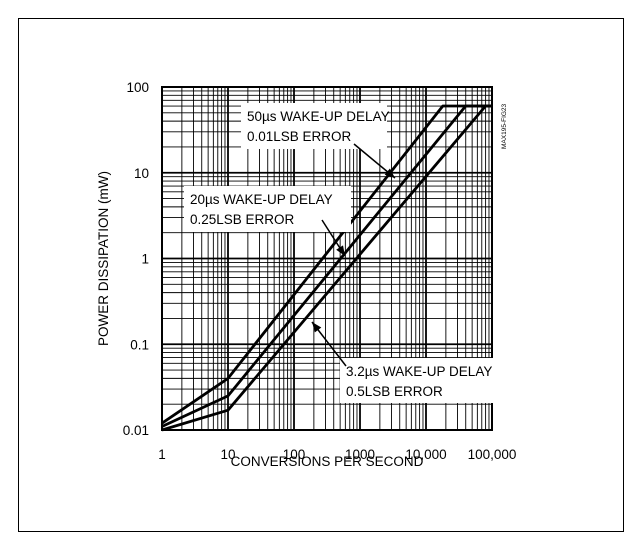 Image resolution: width=642 pixels, height=551 pixels. Describe the element at coordinates (504, 126) in the screenshot. I see `figure-id: MAX195-FIG23` at that location.